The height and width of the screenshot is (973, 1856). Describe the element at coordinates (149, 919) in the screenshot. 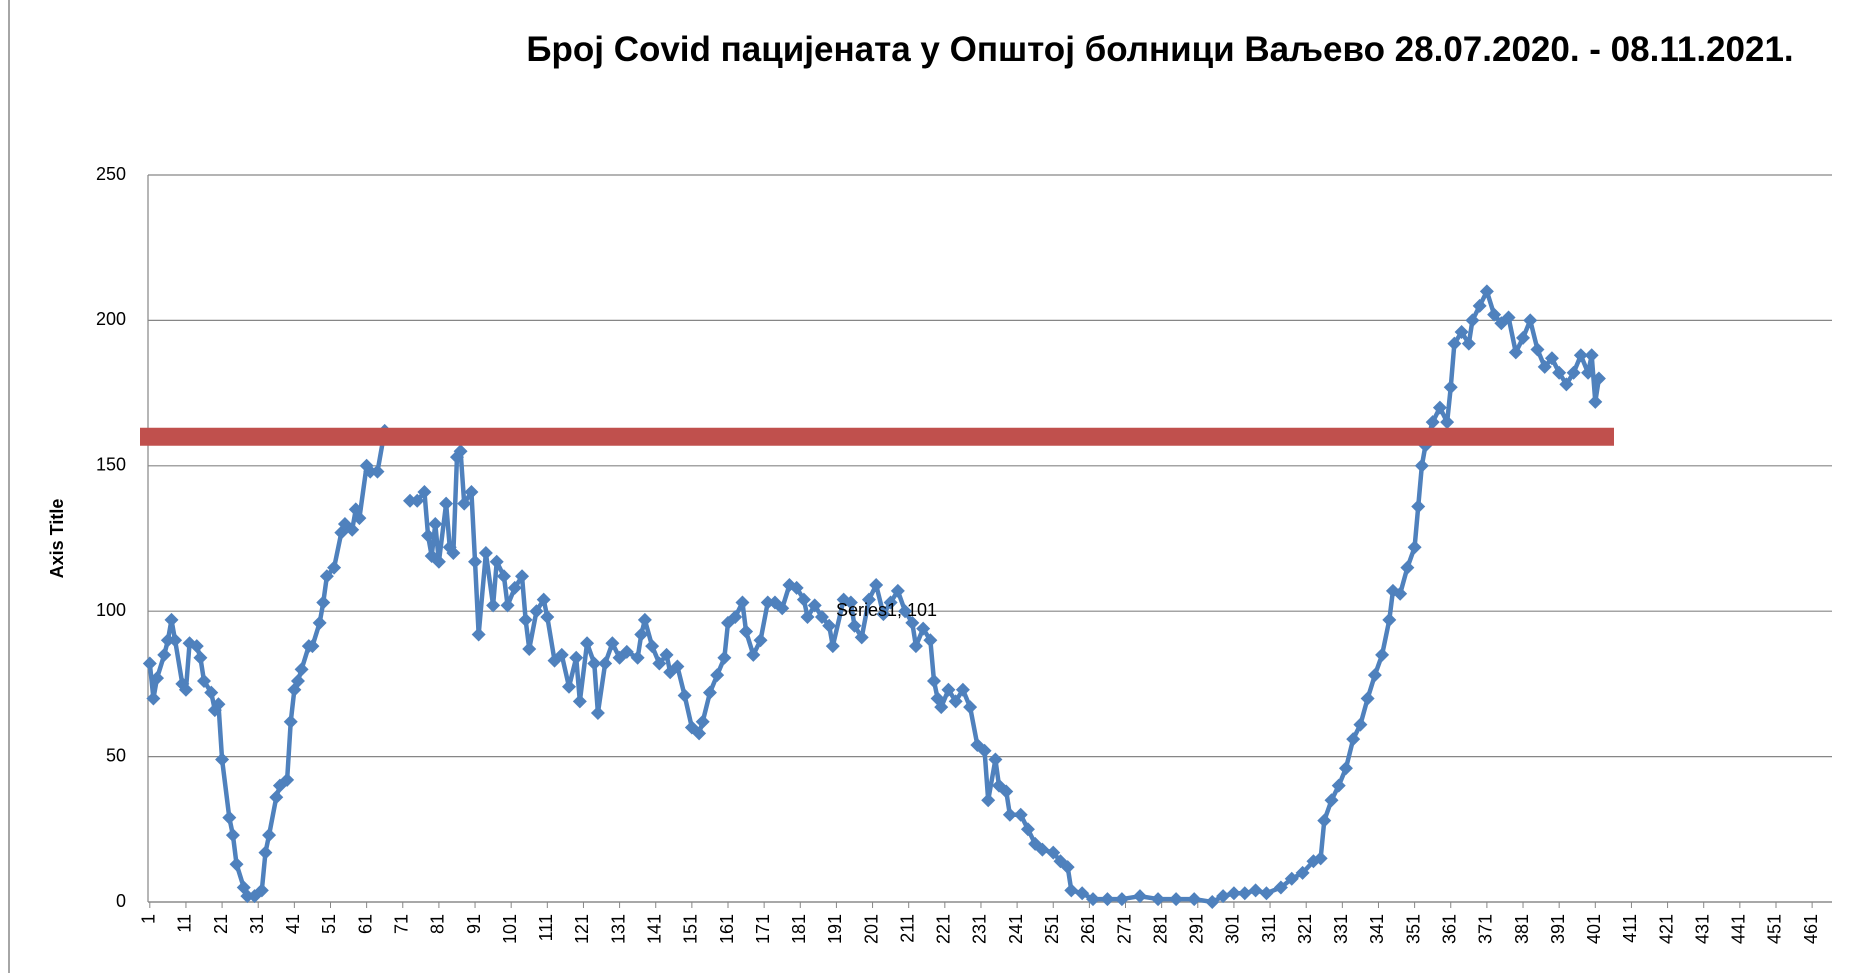

I see `x-tick-label: 1` at that location.